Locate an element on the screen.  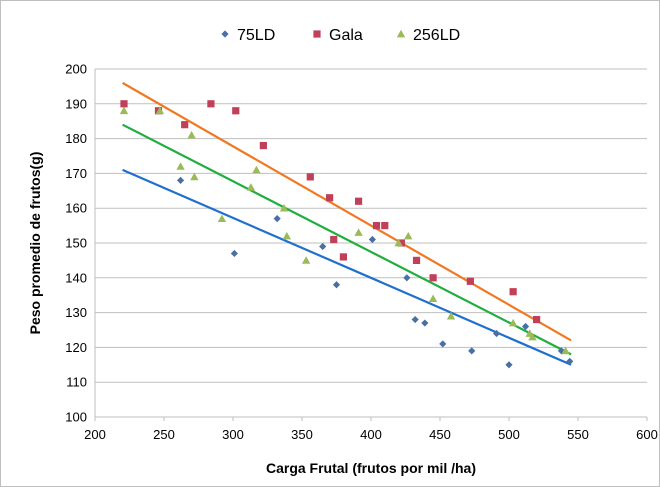
x-tick-label-500: 500 is located at coordinates (509, 434).